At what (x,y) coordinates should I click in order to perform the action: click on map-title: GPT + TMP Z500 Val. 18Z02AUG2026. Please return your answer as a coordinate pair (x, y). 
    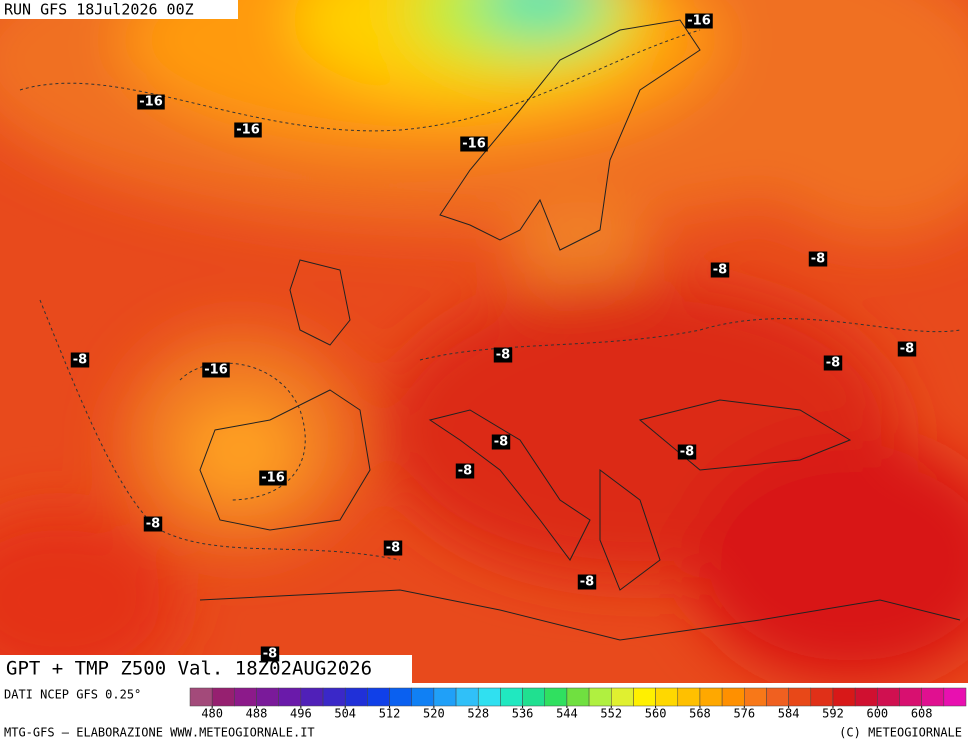
    Looking at the image, I should click on (189, 669).